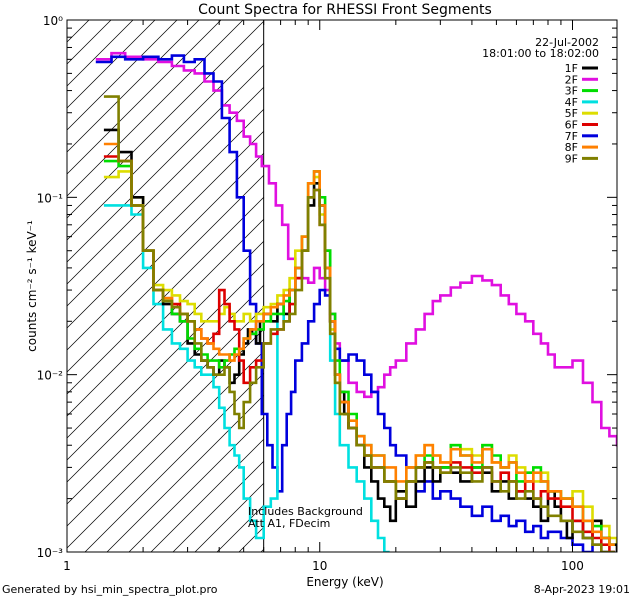 Image resolution: width=640 pixels, height=600 pixels. Describe the element at coordinates (572, 566) in the screenshot. I see `x-tick-label: 100` at that location.